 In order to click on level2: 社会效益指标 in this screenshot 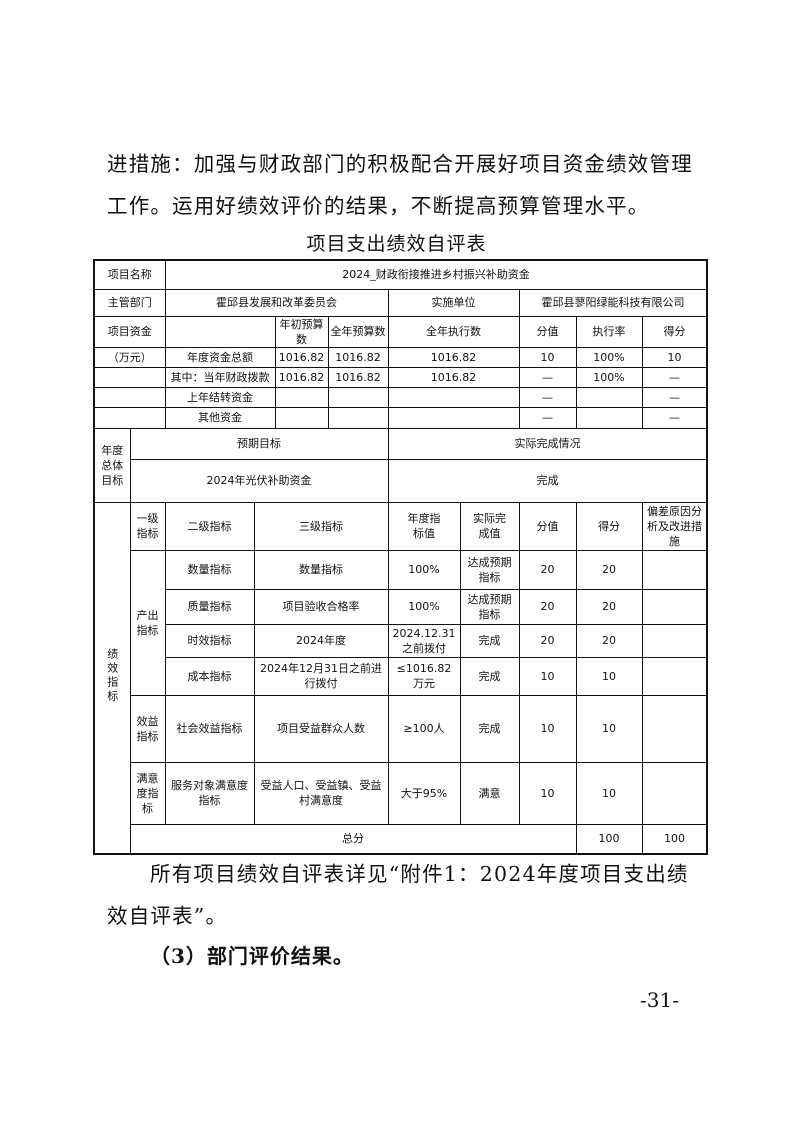, I will do `click(209, 728)`.